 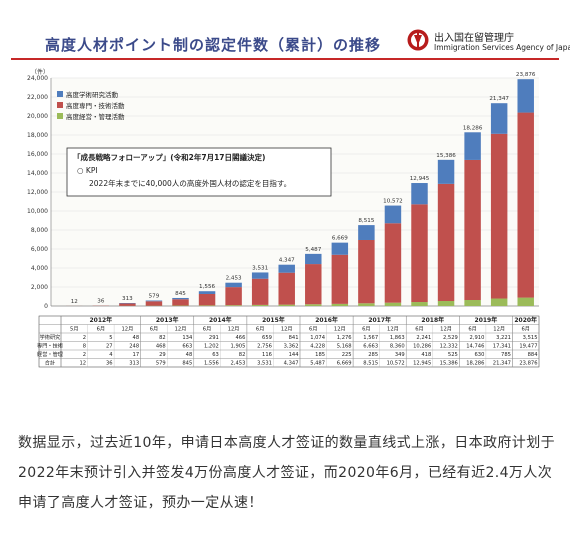 What do you see at coordinates (264, 347) in the screenshot?
I see `table-cell: 2,756` at bounding box center [264, 347].